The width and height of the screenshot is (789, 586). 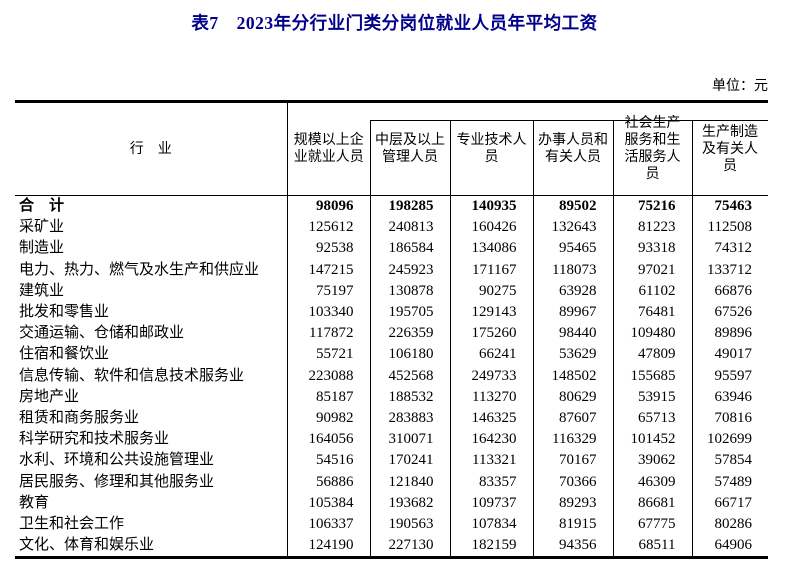 I want to click on wage-value: 175260, so click(x=491, y=334).